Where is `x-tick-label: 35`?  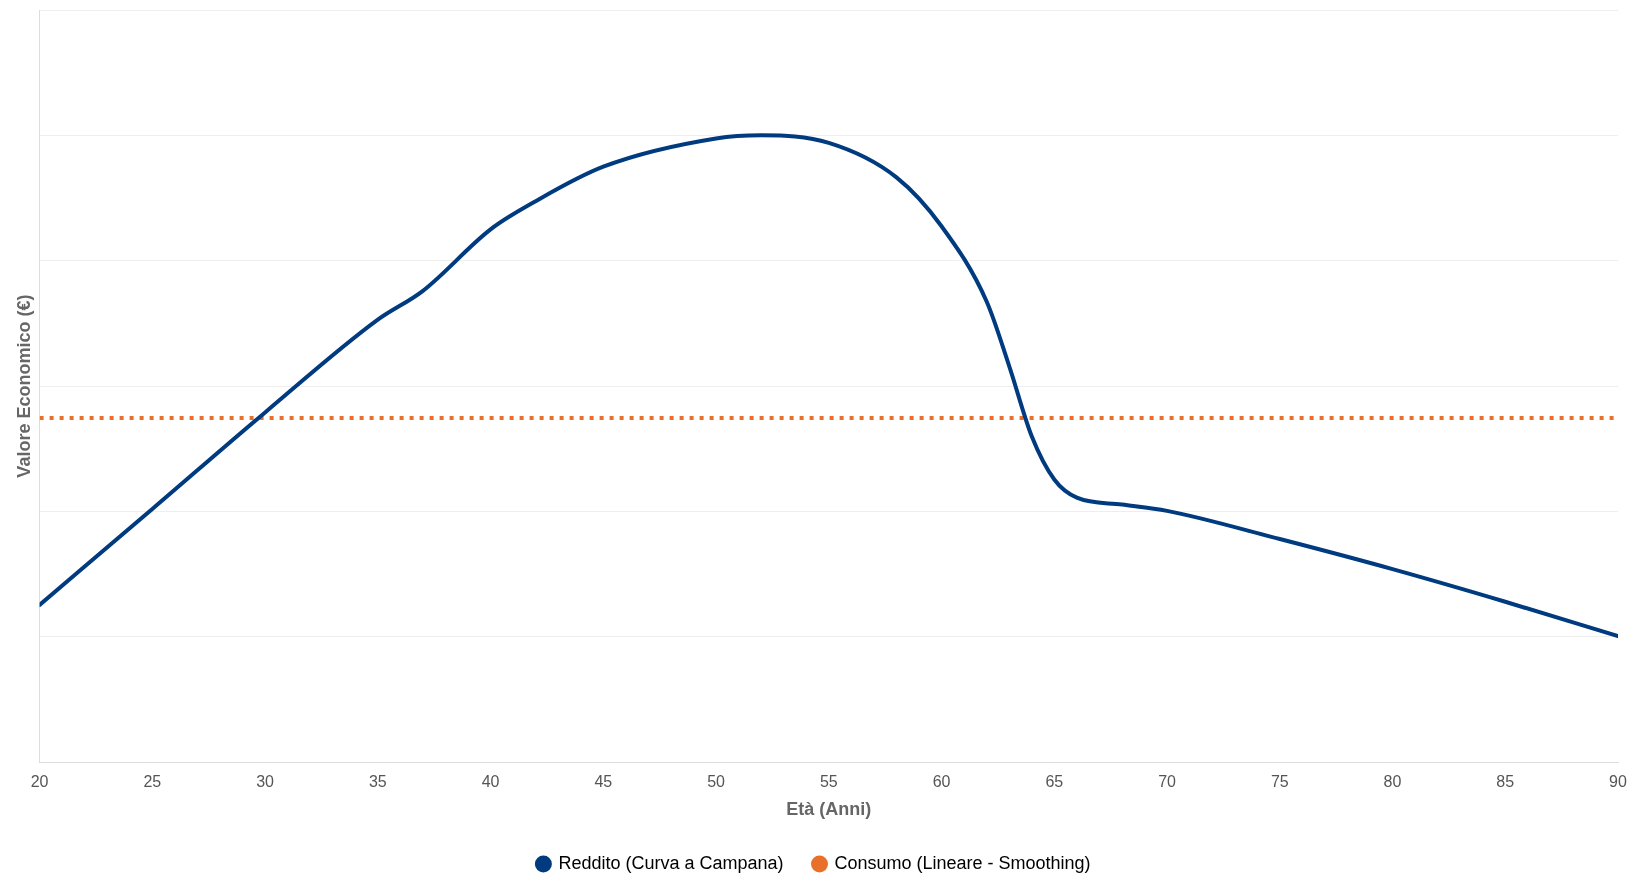
x-tick-label: 35 is located at coordinates (377, 782).